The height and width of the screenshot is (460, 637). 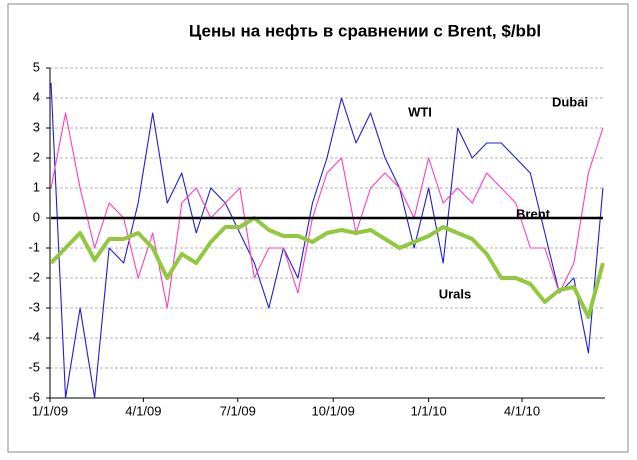 I want to click on y-tick-label: -5, so click(x=34, y=366).